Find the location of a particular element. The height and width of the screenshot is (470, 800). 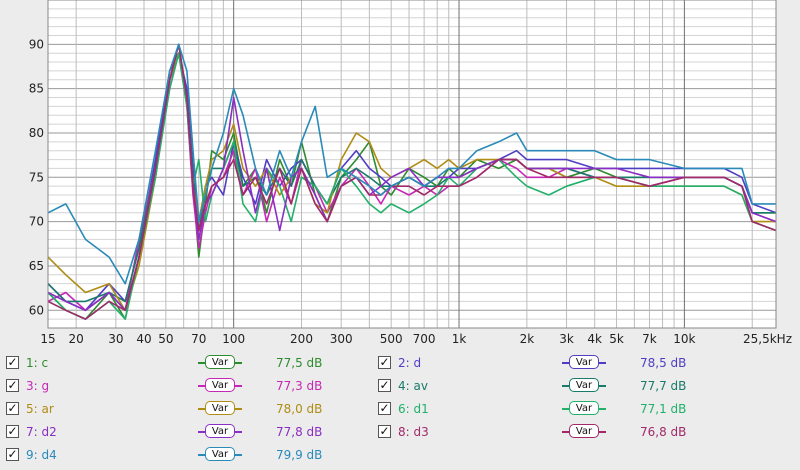

legend-level-value: 77,5 dB is located at coordinates (299, 363).